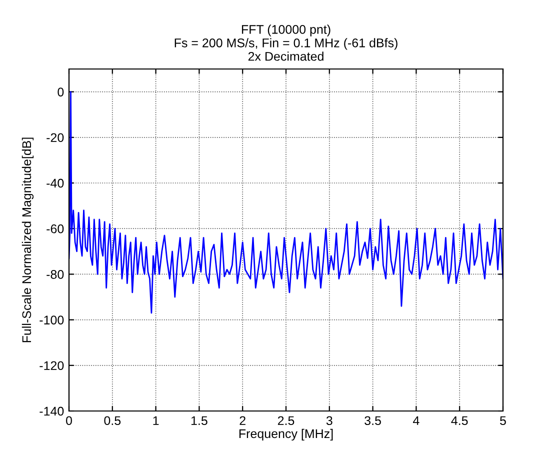 Image resolution: width=536 pixels, height=454 pixels. Describe the element at coordinates (243, 420) in the screenshot. I see `x-tick-label: 2` at that location.